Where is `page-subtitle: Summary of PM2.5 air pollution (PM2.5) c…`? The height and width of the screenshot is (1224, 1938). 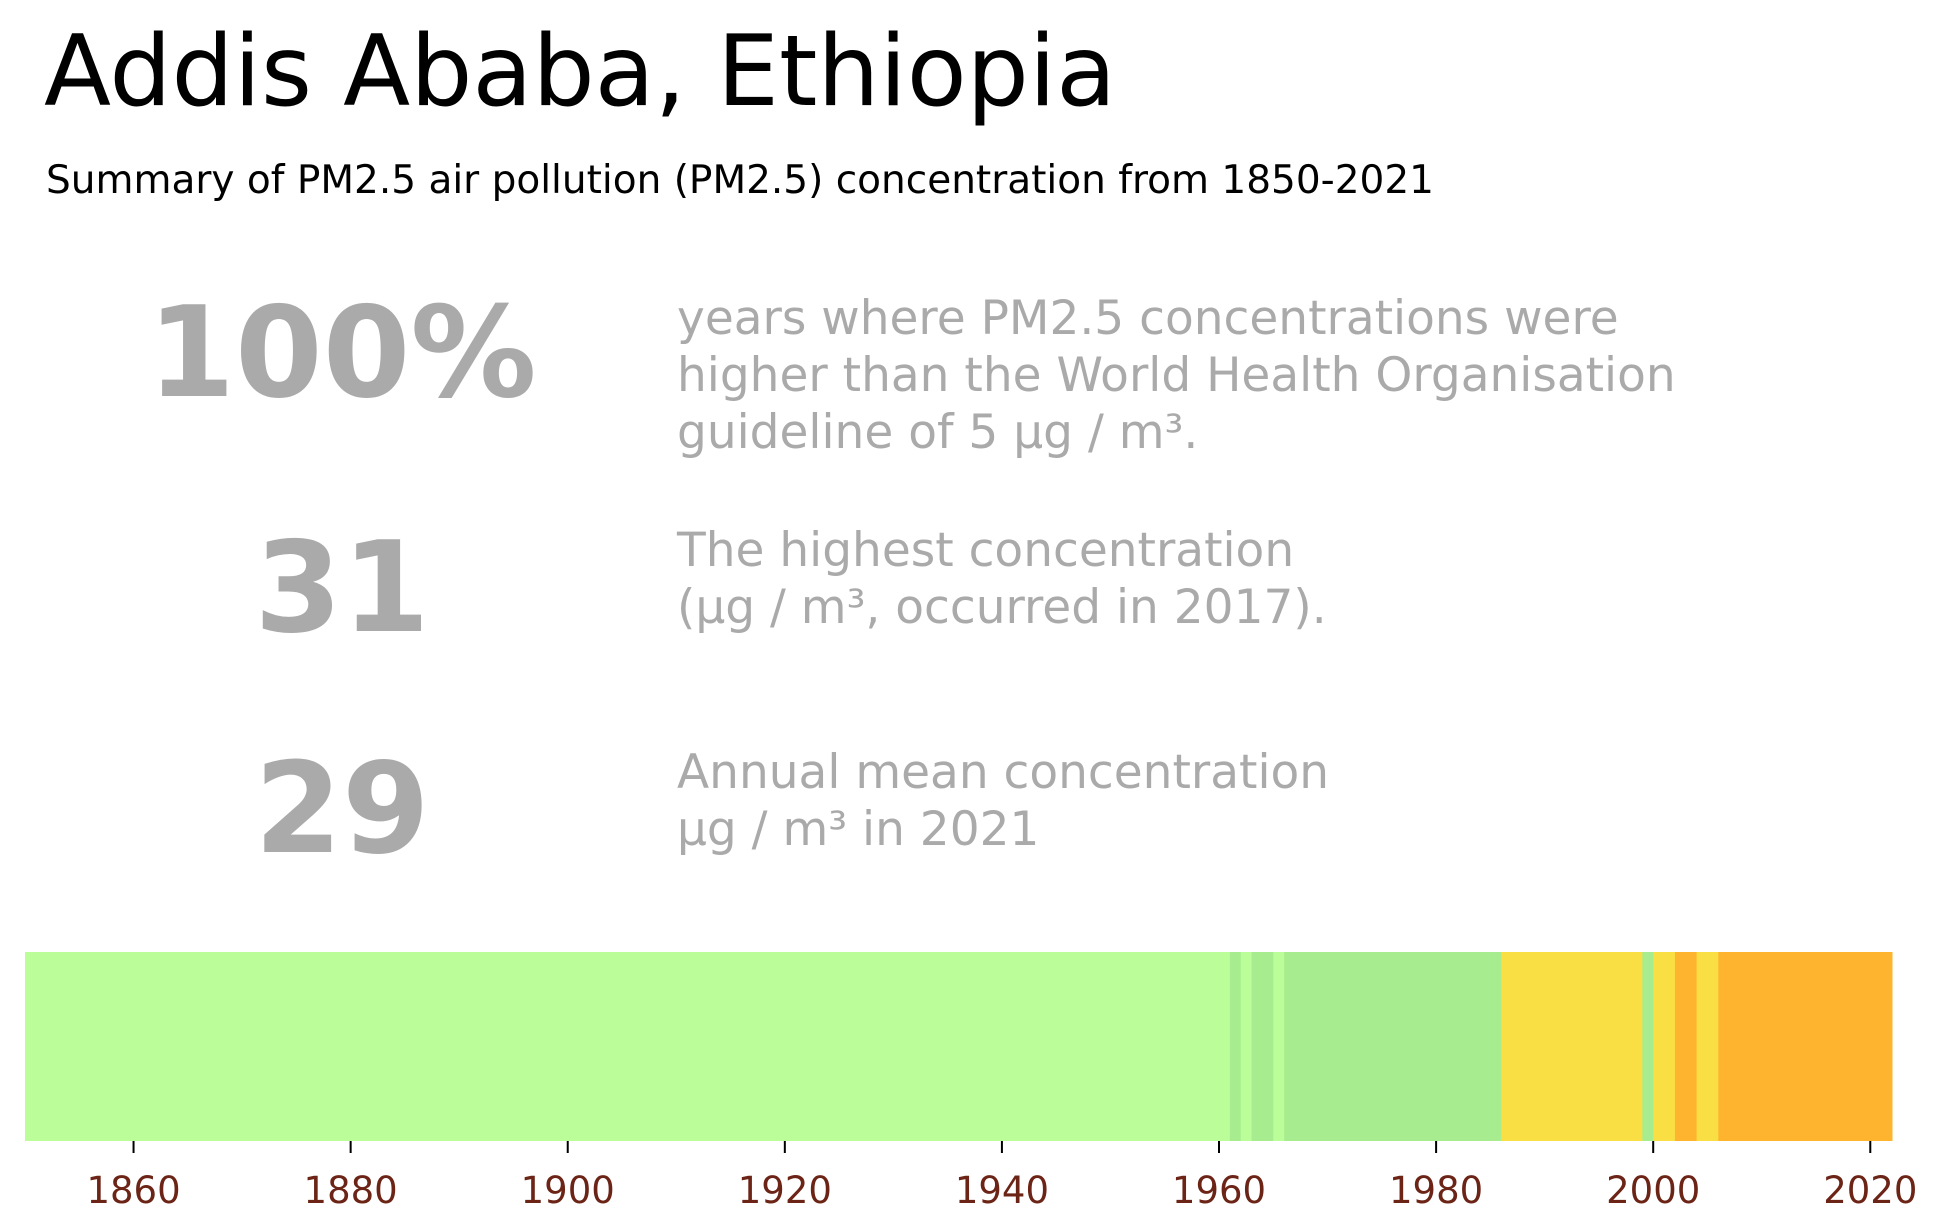 page-subtitle: Summary of PM2.5 air pollution (PM2.5) c… is located at coordinates (740, 180).